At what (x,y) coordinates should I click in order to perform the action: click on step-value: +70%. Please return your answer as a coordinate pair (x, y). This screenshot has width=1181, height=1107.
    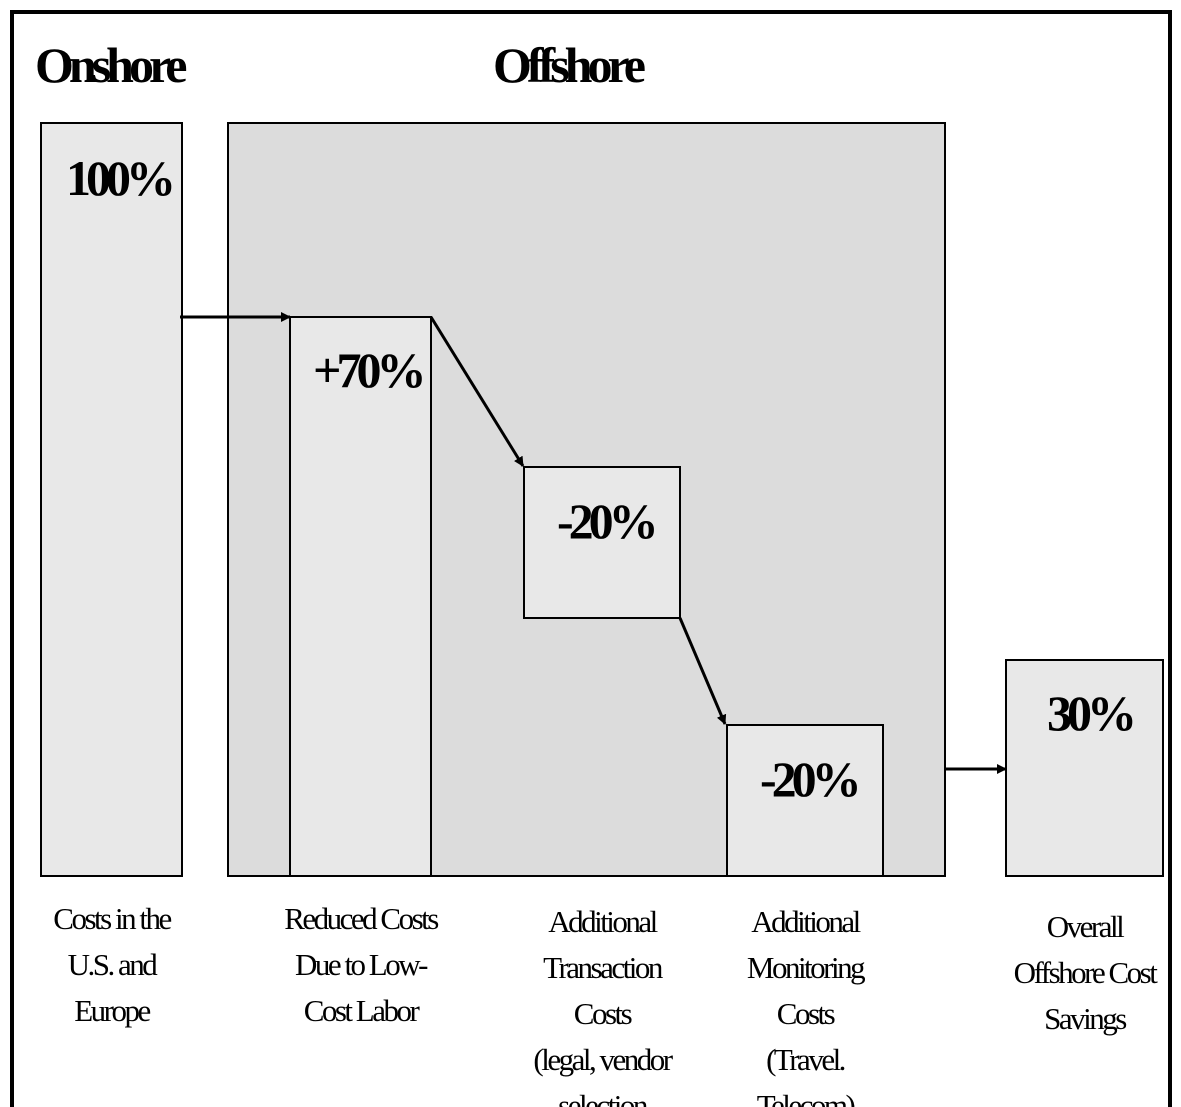
    Looking at the image, I should click on (367, 370).